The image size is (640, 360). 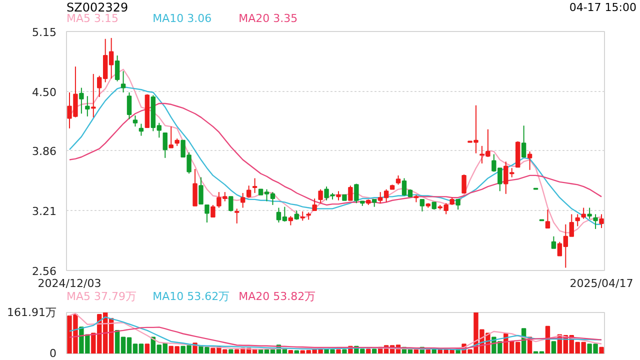 What do you see at coordinates (97, 7) in the screenshot?
I see `chart-title: SZ002329` at bounding box center [97, 7].